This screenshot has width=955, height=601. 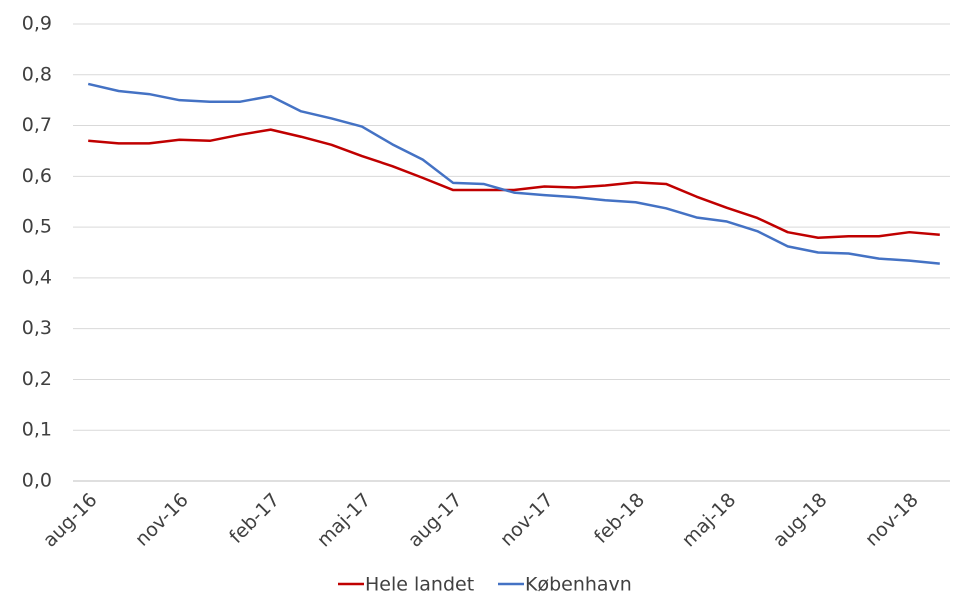 What do you see at coordinates (37, 227) in the screenshot?
I see `y-tick-label: 0,5` at bounding box center [37, 227].